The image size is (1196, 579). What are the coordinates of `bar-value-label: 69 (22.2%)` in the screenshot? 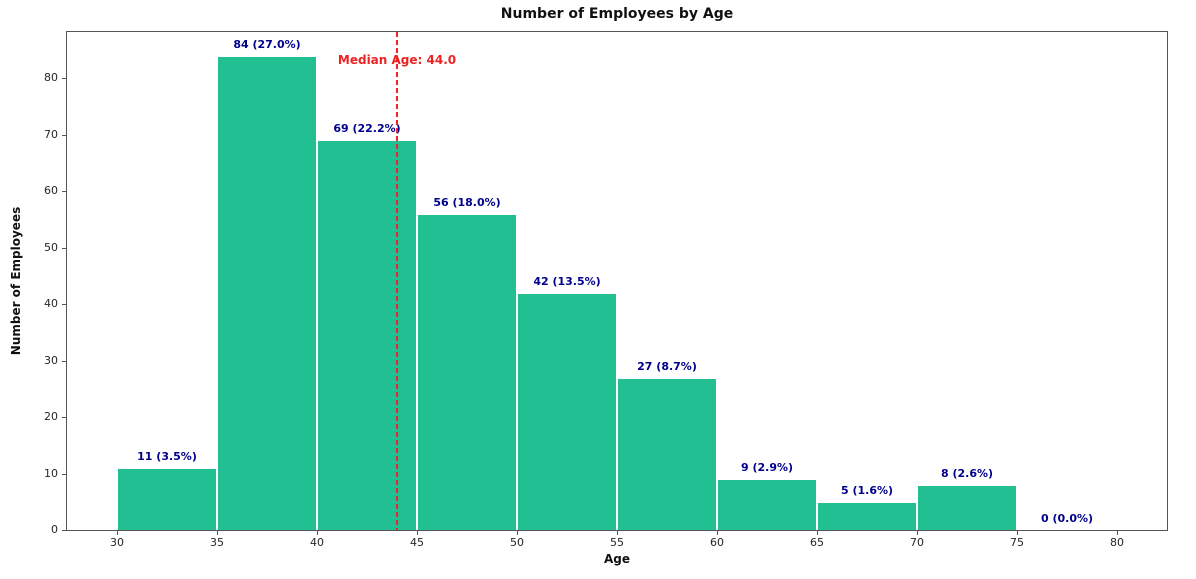 It's located at (367, 129).